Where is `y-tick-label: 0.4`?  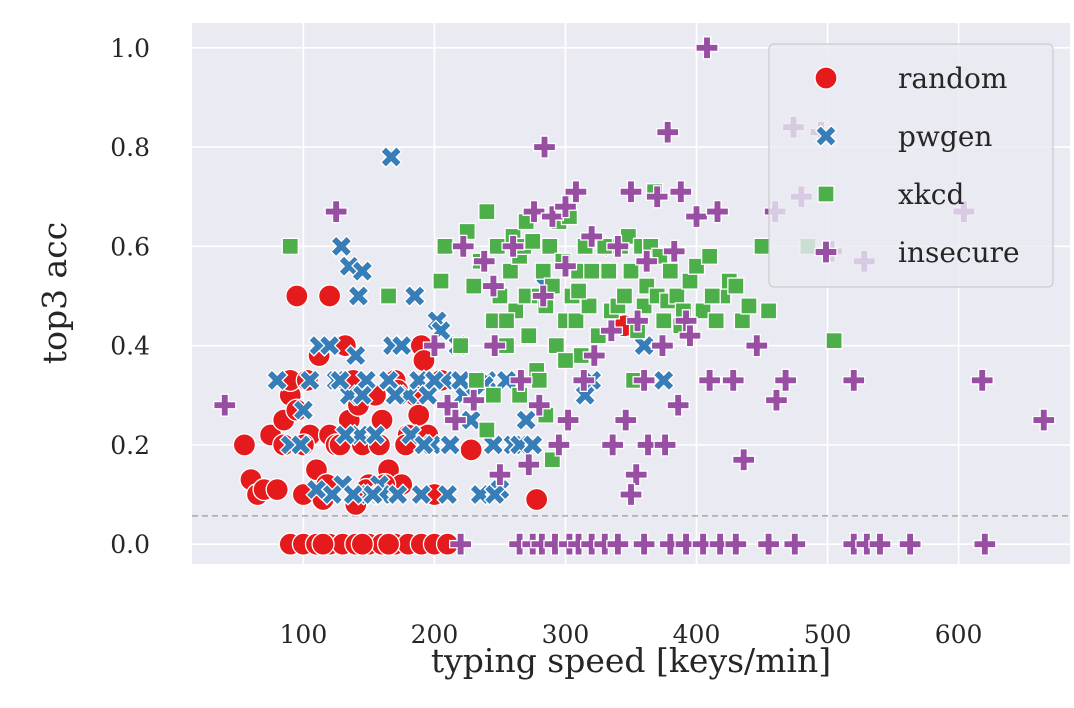 y-tick-label: 0.4 is located at coordinates (130, 346).